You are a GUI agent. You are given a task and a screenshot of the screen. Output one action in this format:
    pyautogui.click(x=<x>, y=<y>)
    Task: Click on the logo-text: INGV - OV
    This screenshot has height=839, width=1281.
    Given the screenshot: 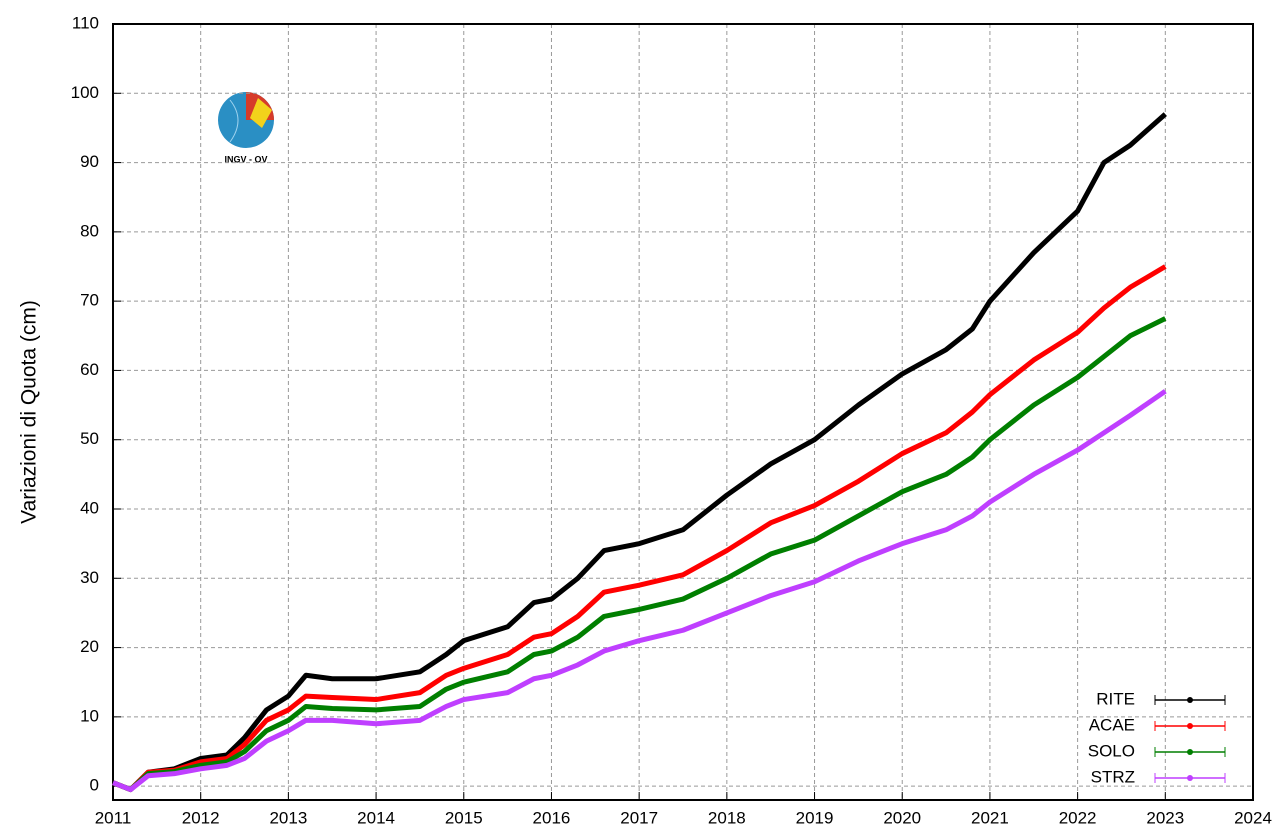 What is the action you would take?
    pyautogui.click(x=245, y=159)
    